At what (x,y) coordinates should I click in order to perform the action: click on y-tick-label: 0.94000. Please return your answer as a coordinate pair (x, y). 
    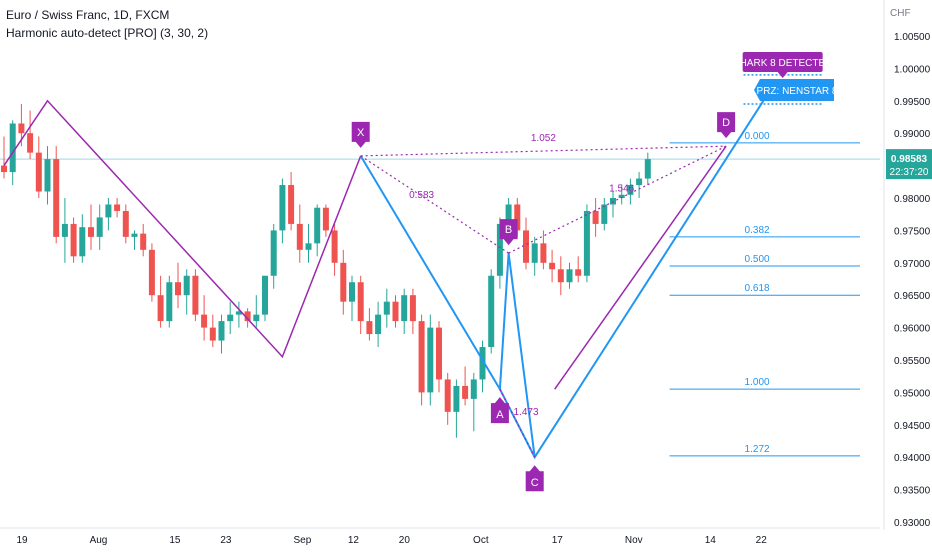
    Looking at the image, I should click on (912, 458).